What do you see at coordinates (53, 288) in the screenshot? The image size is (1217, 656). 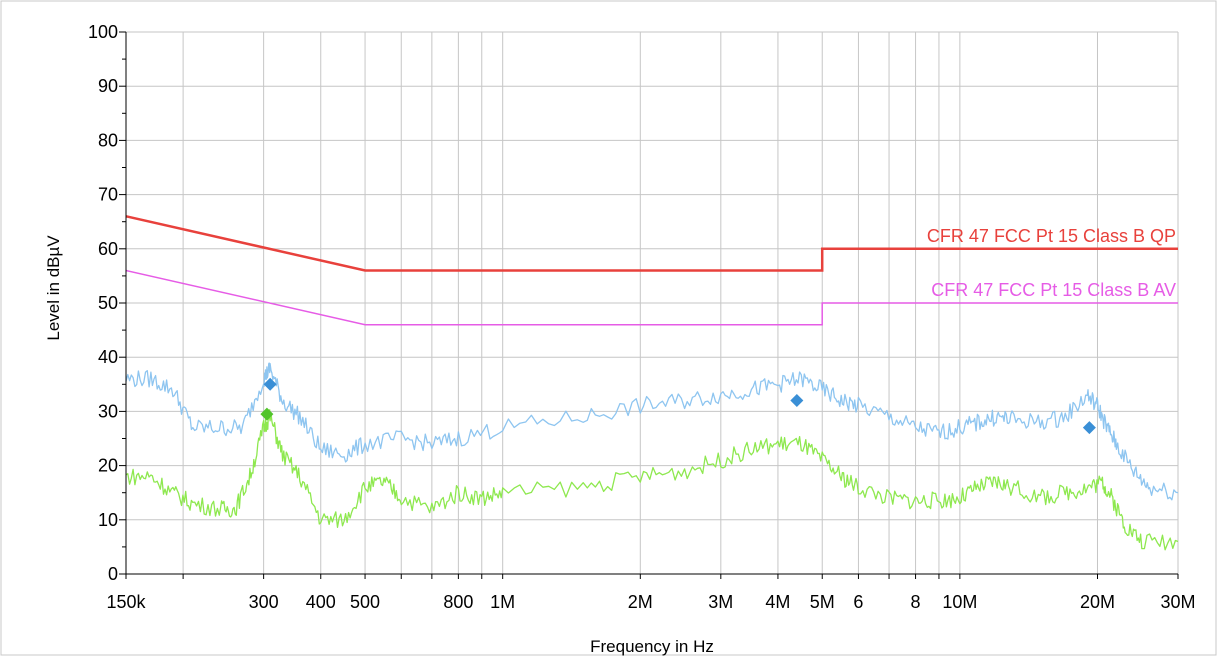 I see `y-axis-title: Level in dBµV` at bounding box center [53, 288].